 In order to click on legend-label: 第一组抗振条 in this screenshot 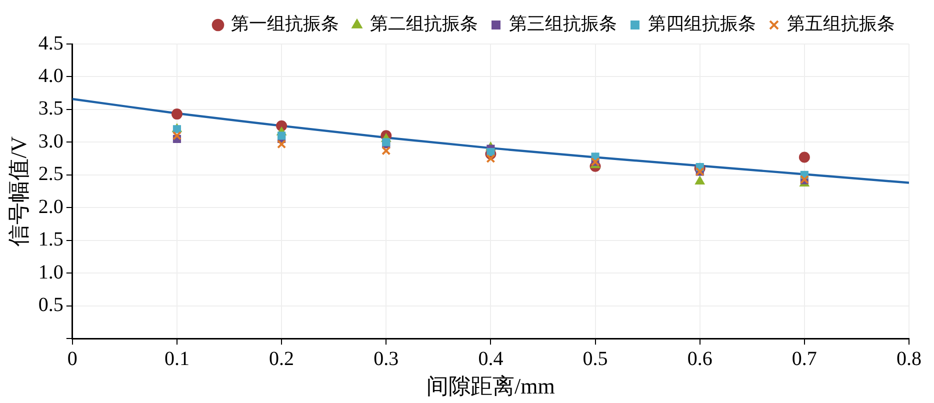, I will do `click(285, 24)`.